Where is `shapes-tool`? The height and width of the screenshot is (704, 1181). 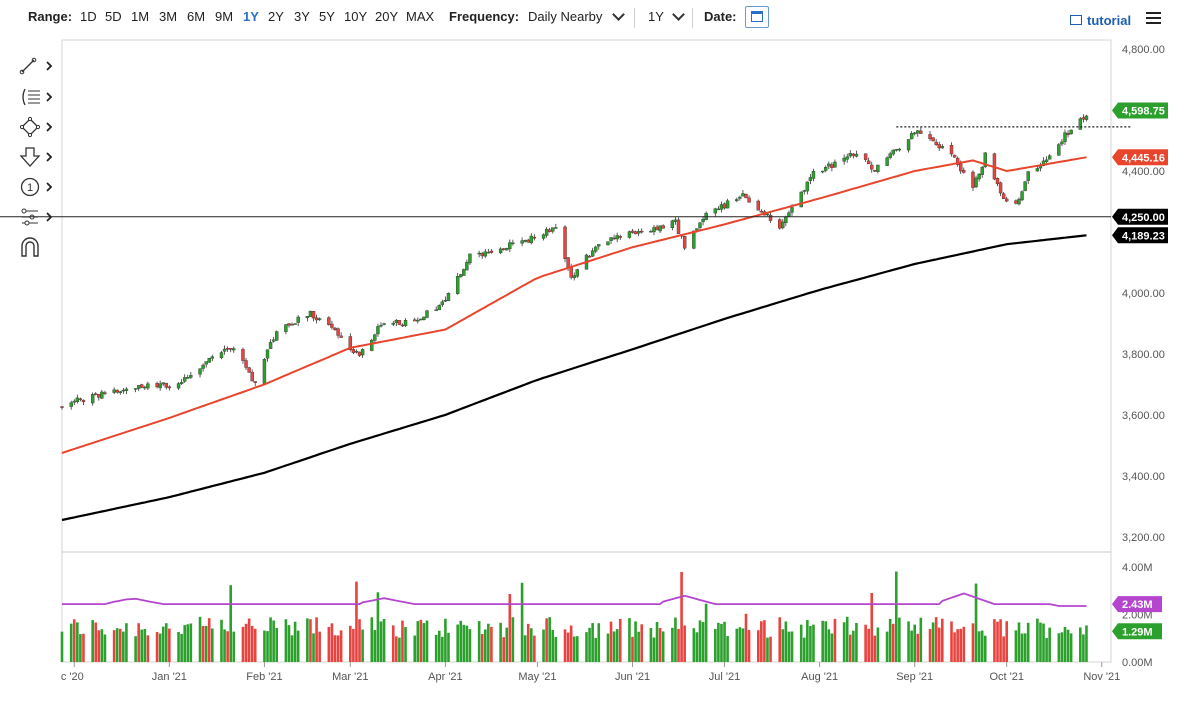 shapes-tool is located at coordinates (38, 127).